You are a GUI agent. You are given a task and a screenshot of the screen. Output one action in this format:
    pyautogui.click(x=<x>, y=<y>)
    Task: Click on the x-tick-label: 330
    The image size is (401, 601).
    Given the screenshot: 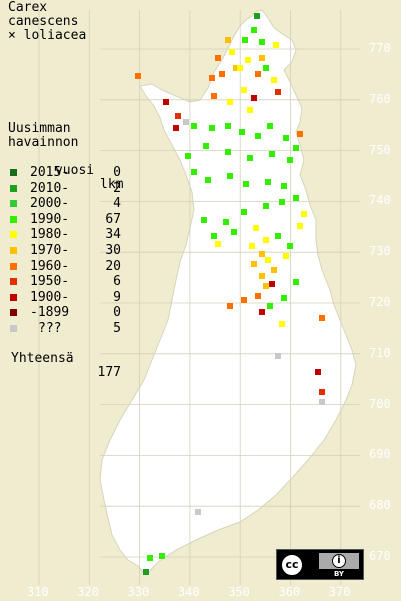 What is the action you would take?
    pyautogui.click(x=138, y=592)
    